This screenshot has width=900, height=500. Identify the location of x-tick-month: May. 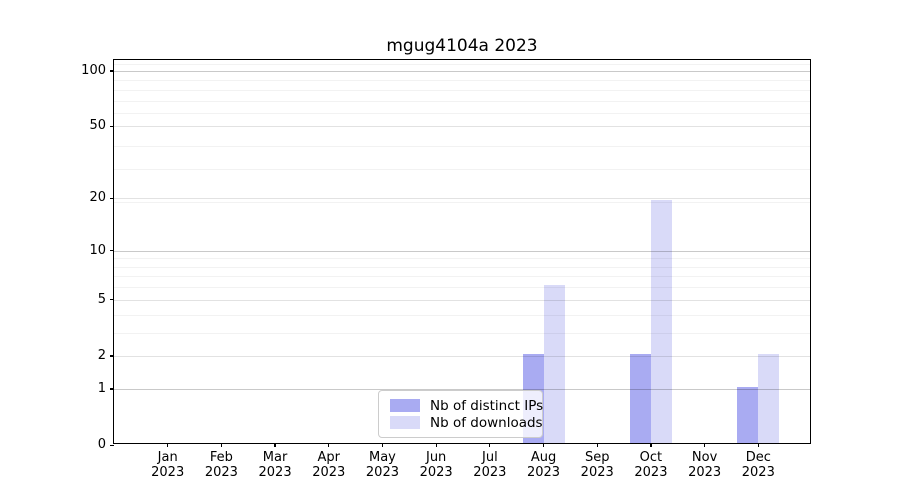
(382, 457).